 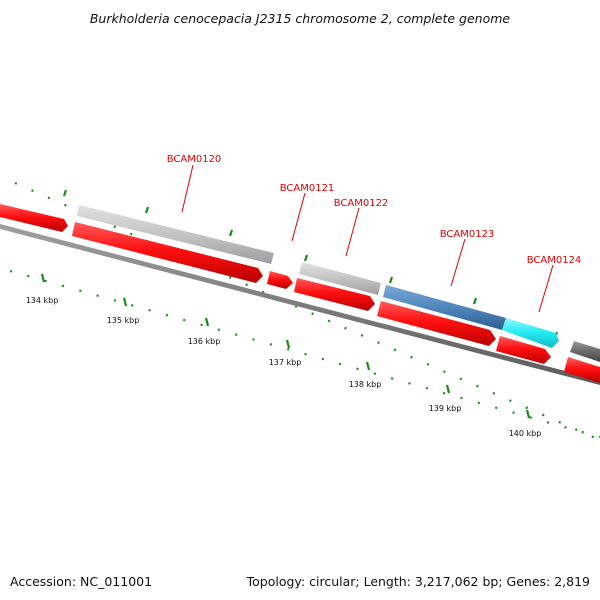 I want to click on scale-label-136: 136 kbp, so click(x=204, y=341).